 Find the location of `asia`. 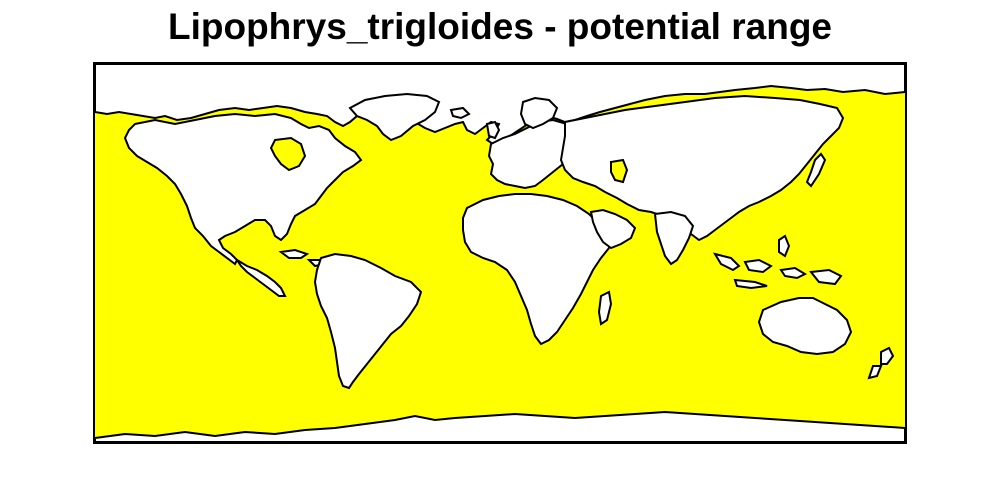

asia is located at coordinates (702, 168).